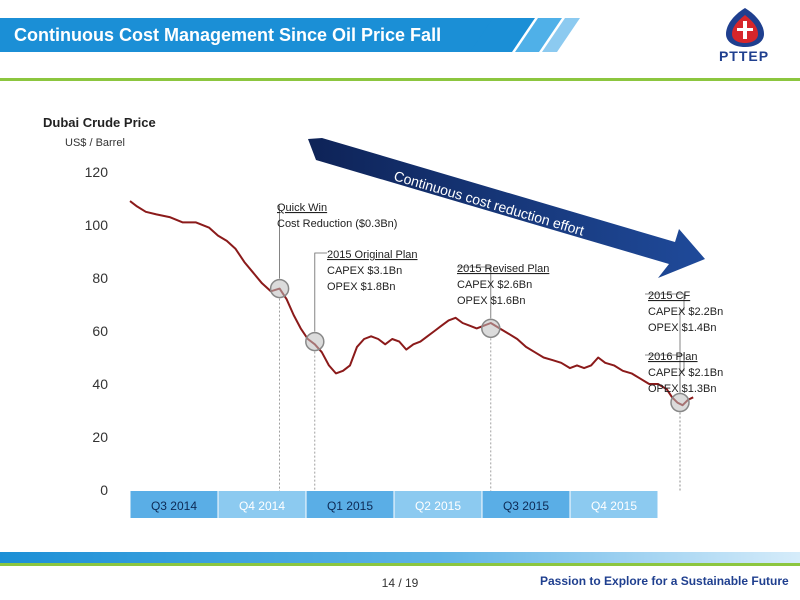 This screenshot has width=800, height=600. Describe the element at coordinates (104, 490) in the screenshot. I see `y-tick-label: 0` at that location.